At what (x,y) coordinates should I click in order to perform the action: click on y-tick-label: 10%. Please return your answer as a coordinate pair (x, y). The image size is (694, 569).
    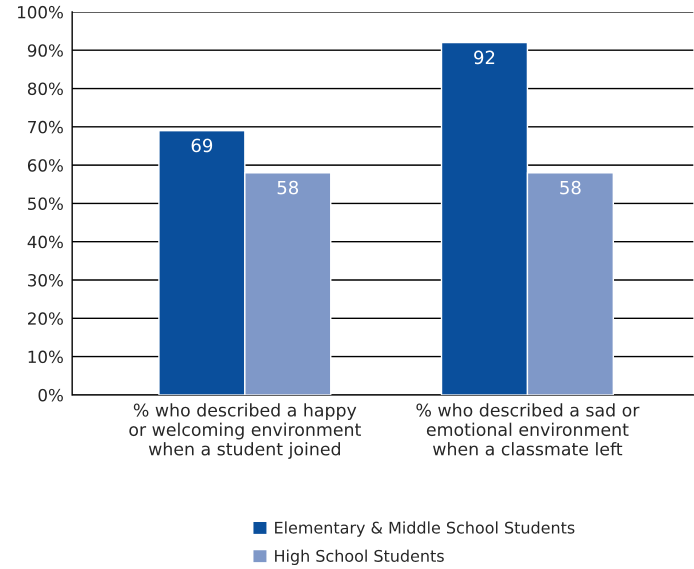
    Looking at the image, I should click on (45, 357).